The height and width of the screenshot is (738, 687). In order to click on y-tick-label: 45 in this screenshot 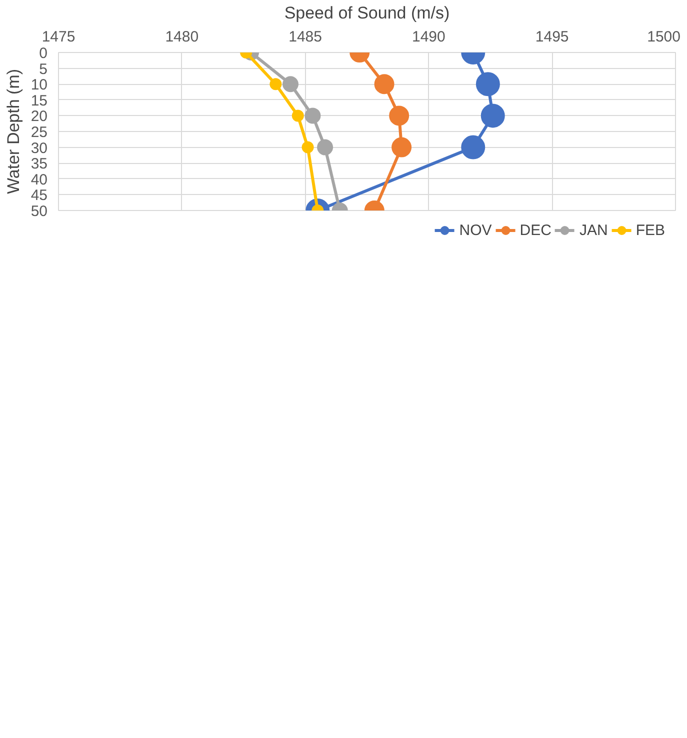, I will do `click(39, 195)`.